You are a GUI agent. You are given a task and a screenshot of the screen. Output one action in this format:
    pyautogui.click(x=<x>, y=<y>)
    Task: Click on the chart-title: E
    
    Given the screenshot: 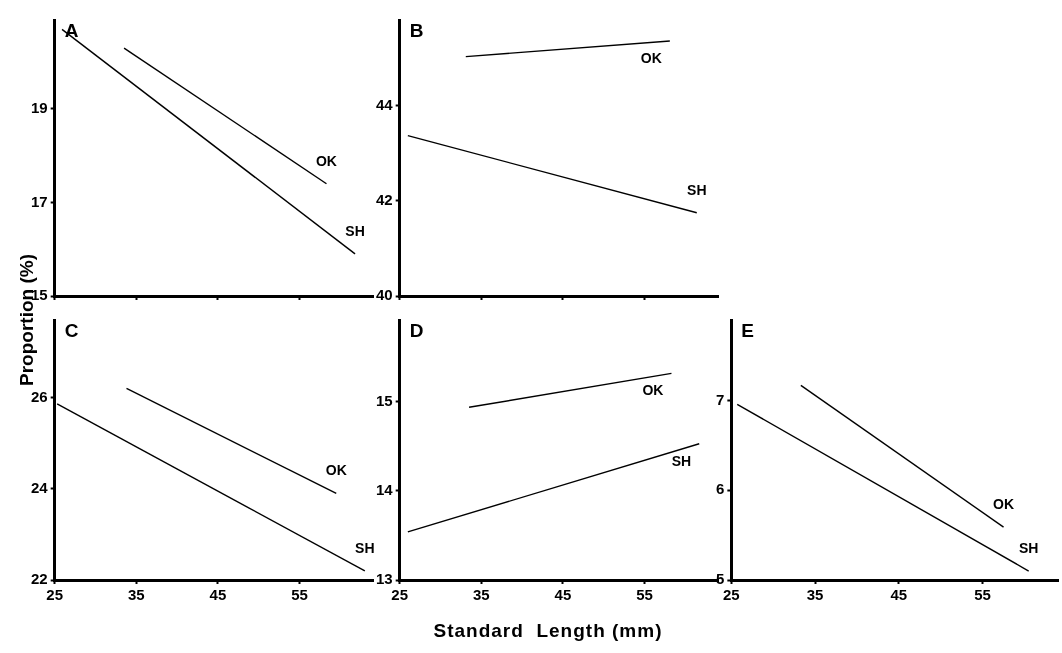 What is the action you would take?
    pyautogui.click(x=748, y=330)
    